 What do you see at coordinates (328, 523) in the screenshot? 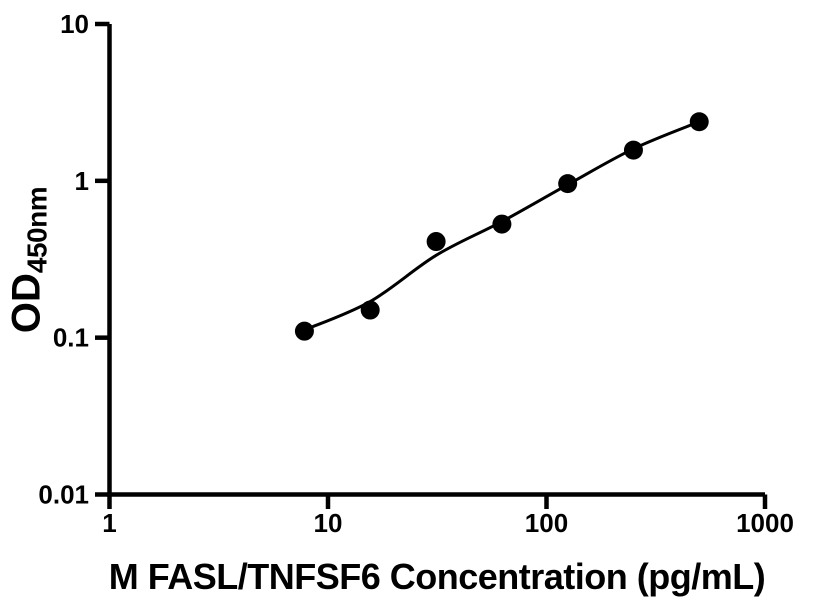
I see `x-axis-tick-label: 10` at bounding box center [328, 523].